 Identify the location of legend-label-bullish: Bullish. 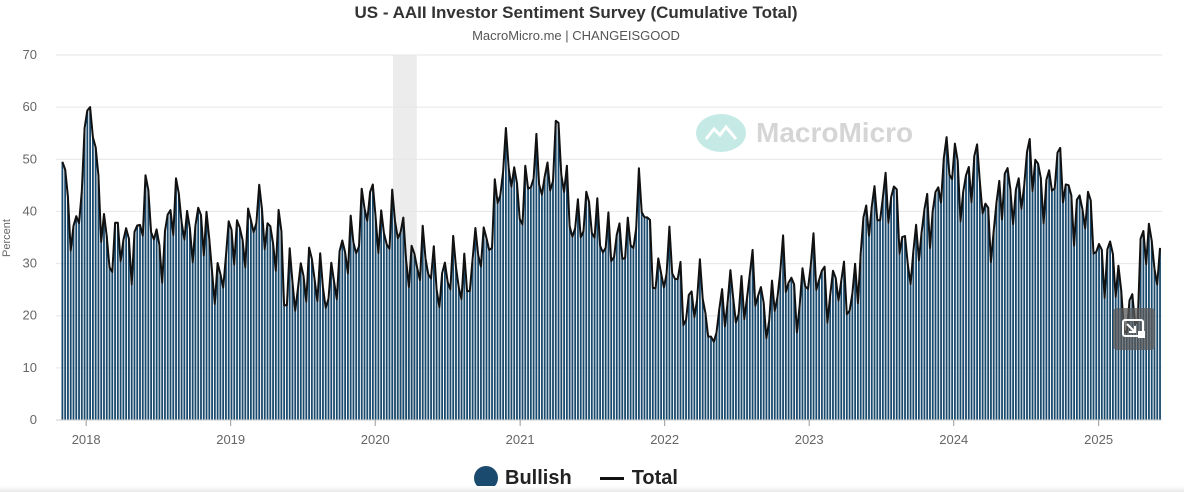
(538, 477).